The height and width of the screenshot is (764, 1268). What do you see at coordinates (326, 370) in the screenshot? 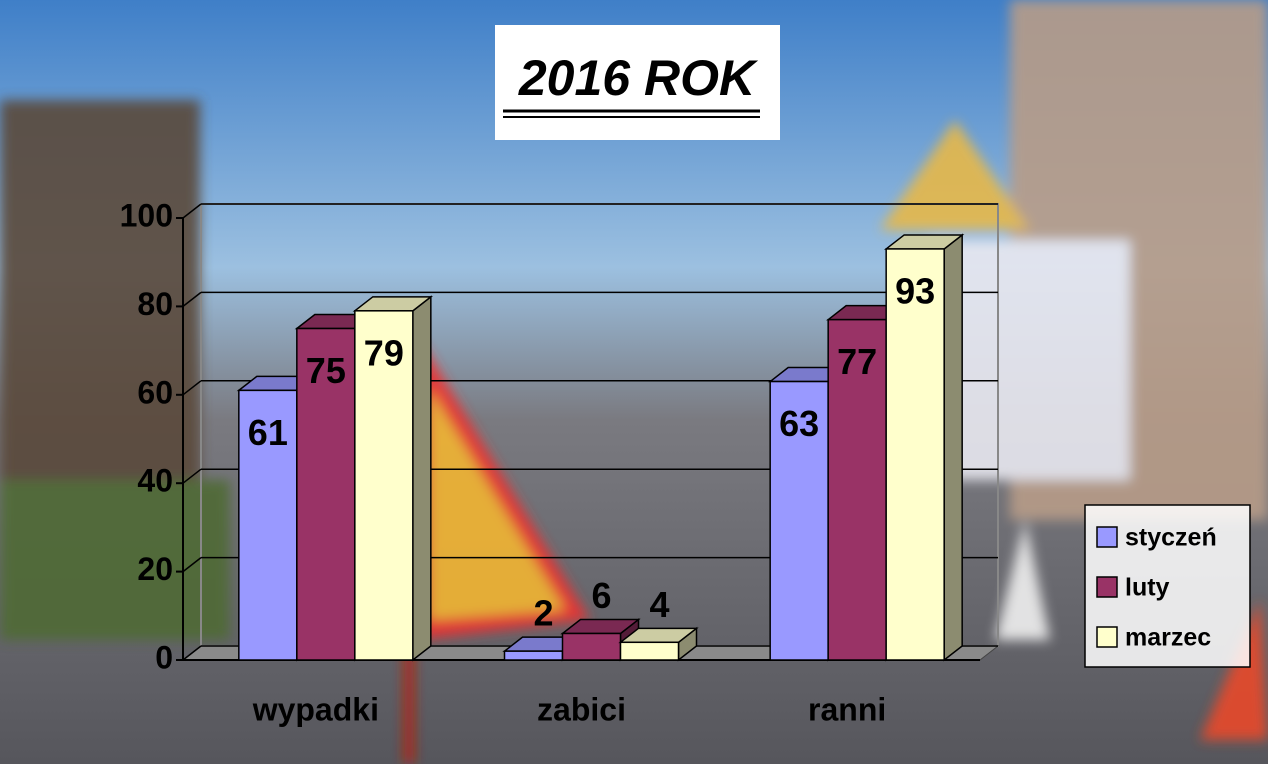
I see `data-label: 75` at bounding box center [326, 370].